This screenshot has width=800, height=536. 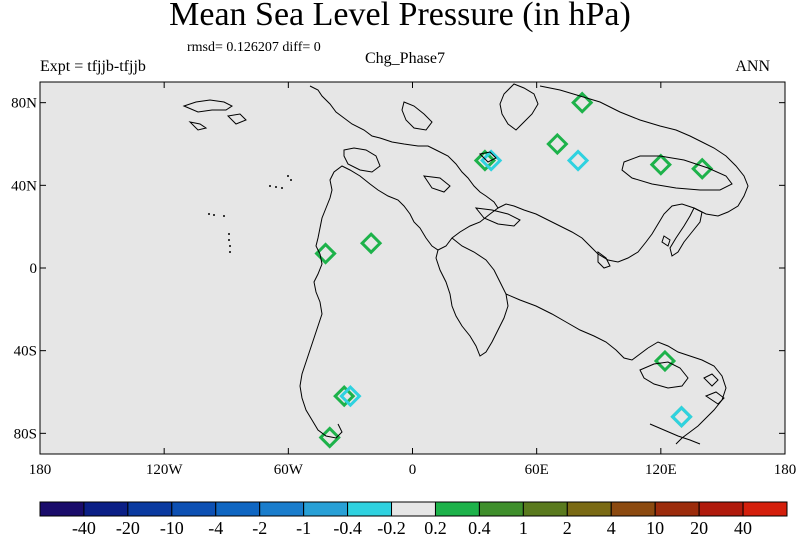 I want to click on coastline-south-america, so click(x=321, y=346).